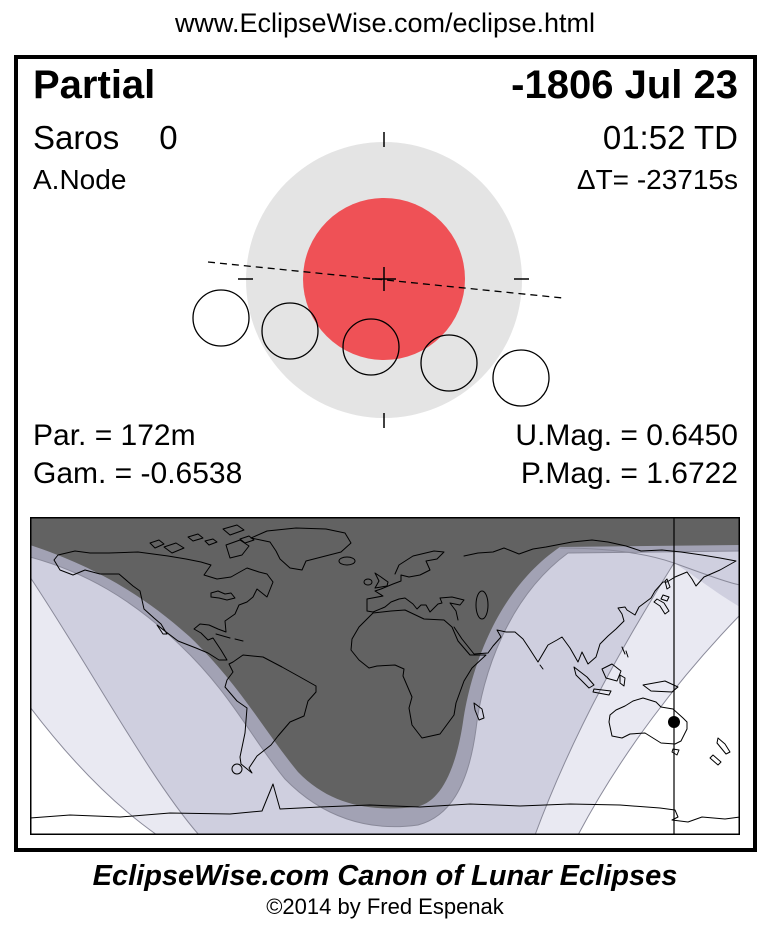  Describe the element at coordinates (168, 137) in the screenshot. I see `saros-value: 0` at that location.